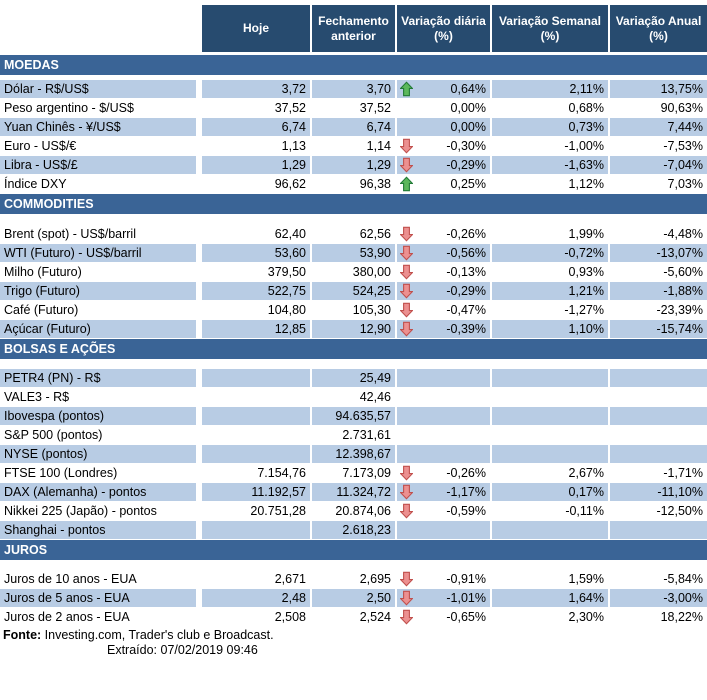 This screenshot has height=700, width=707. What do you see at coordinates (100, 146) in the screenshot?
I see `row-label: Euro - US$/€` at bounding box center [100, 146].